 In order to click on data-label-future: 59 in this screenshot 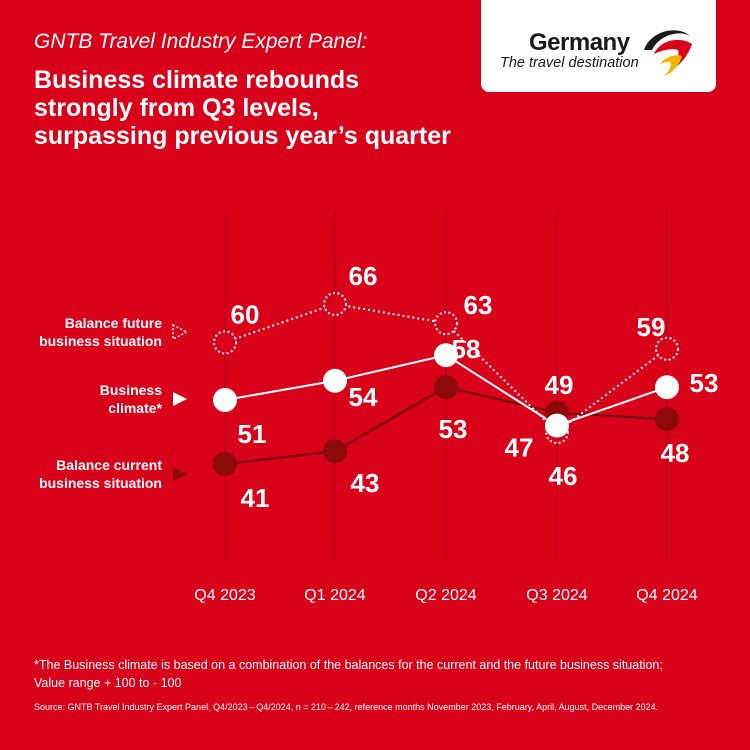, I will do `click(651, 327)`.